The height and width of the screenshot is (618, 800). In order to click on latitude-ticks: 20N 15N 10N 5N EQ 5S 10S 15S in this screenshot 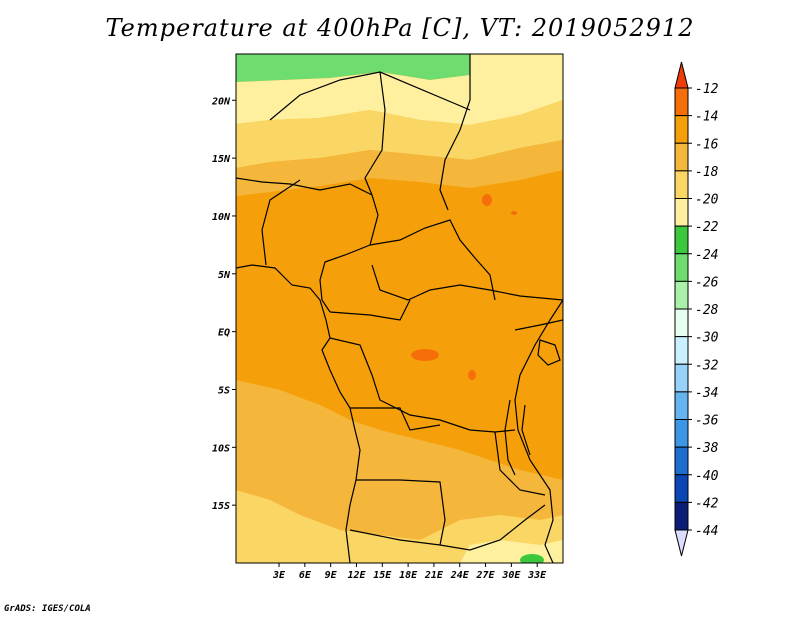, I will do `click(223, 304)`.